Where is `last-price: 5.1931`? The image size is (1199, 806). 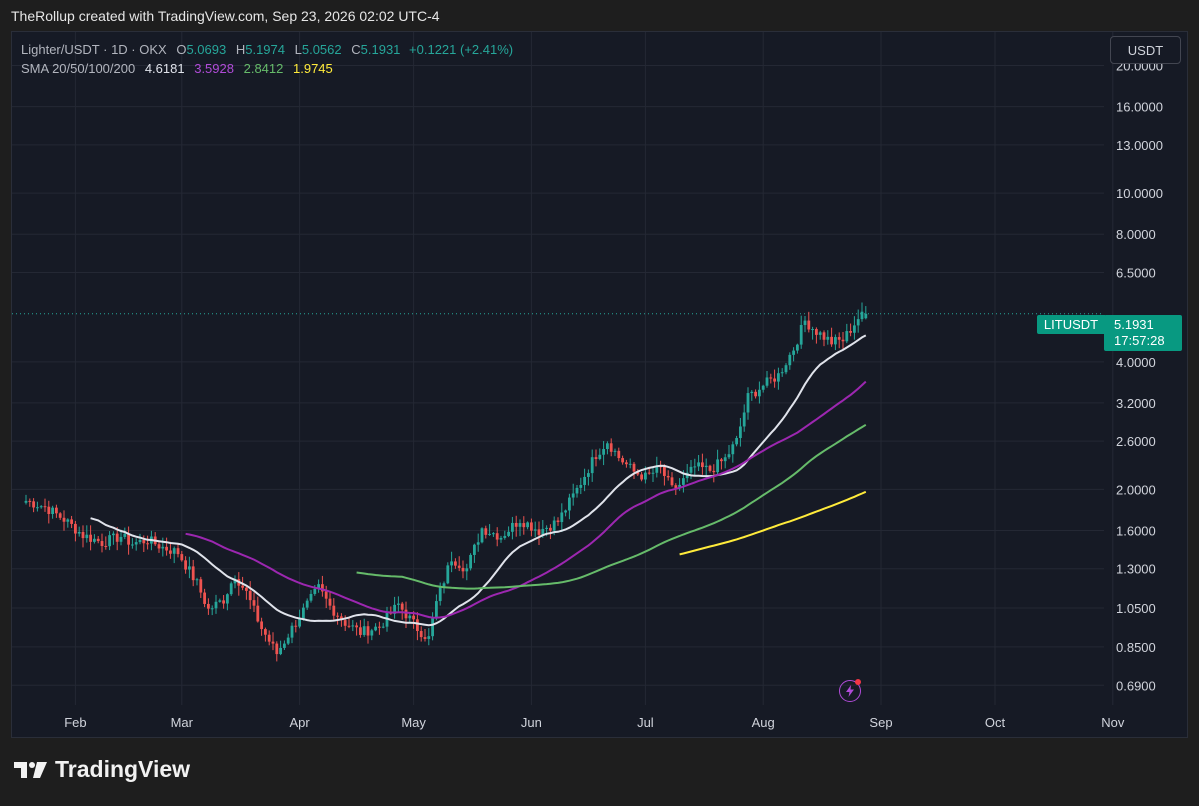
last-price: 5.1931 is located at coordinates (1134, 324).